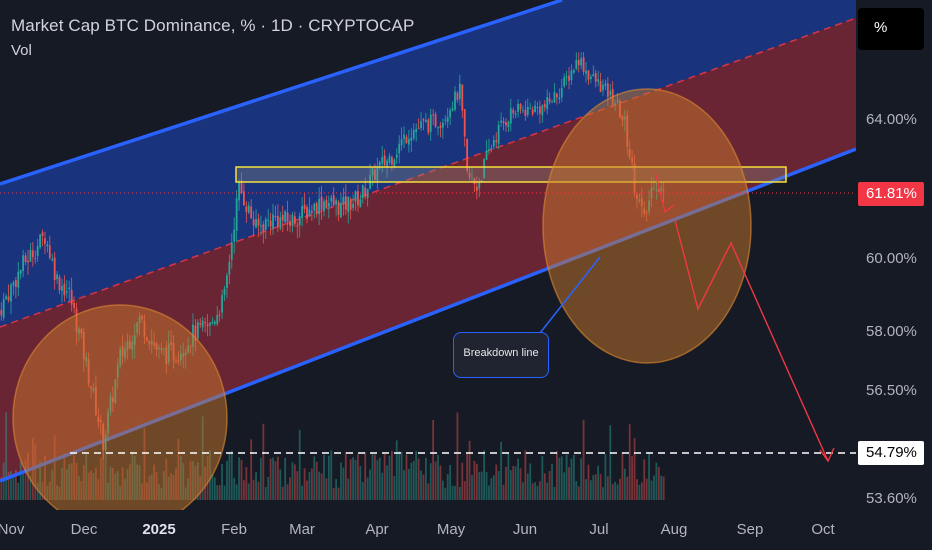 Image resolution: width=932 pixels, height=550 pixels. What do you see at coordinates (647, 226) in the screenshot?
I see `highlight-circle-right` at bounding box center [647, 226].